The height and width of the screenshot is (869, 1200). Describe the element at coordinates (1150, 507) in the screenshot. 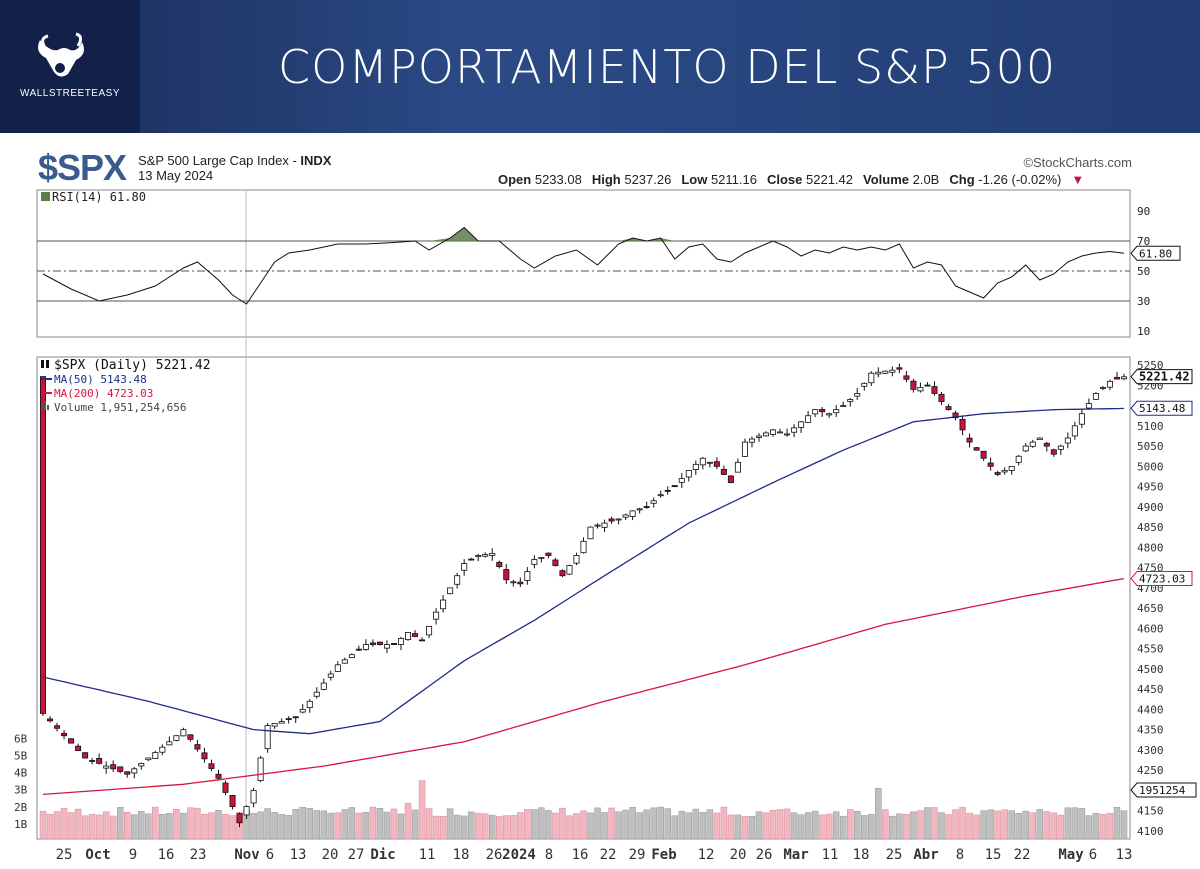

I see `price-tick-label: 4900` at that location.